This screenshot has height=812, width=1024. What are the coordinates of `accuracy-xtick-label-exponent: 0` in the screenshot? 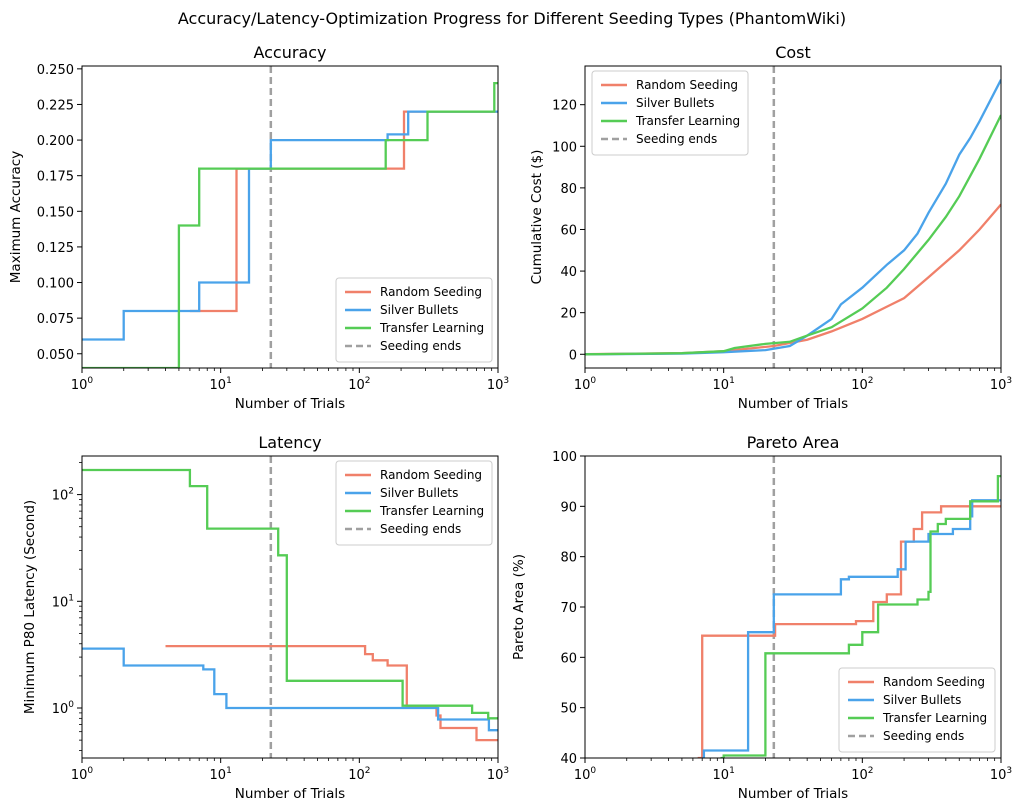 It's located at (90, 381).